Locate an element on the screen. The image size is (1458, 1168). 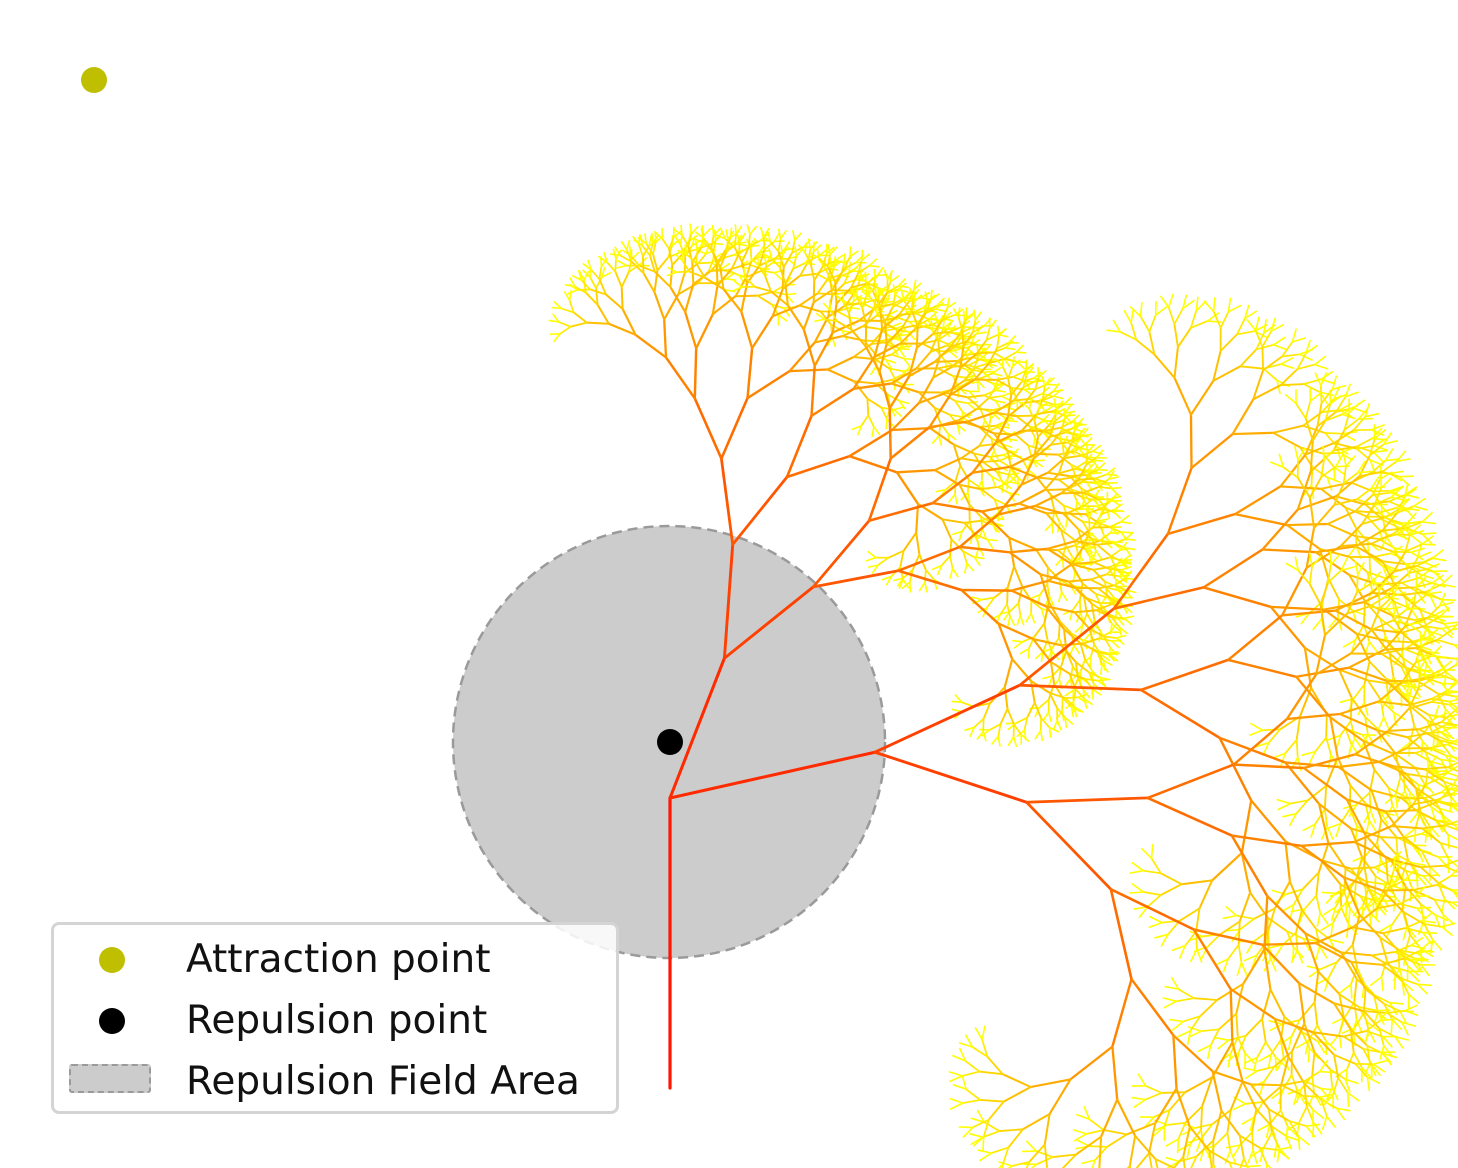
legend-label: Repulsion point is located at coordinates (337, 1020).